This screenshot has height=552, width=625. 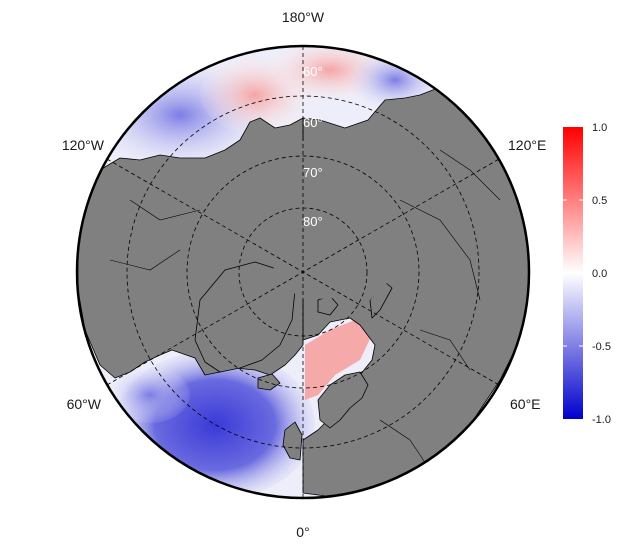 I want to click on lon-label-60w: 60°W, so click(x=84, y=404).